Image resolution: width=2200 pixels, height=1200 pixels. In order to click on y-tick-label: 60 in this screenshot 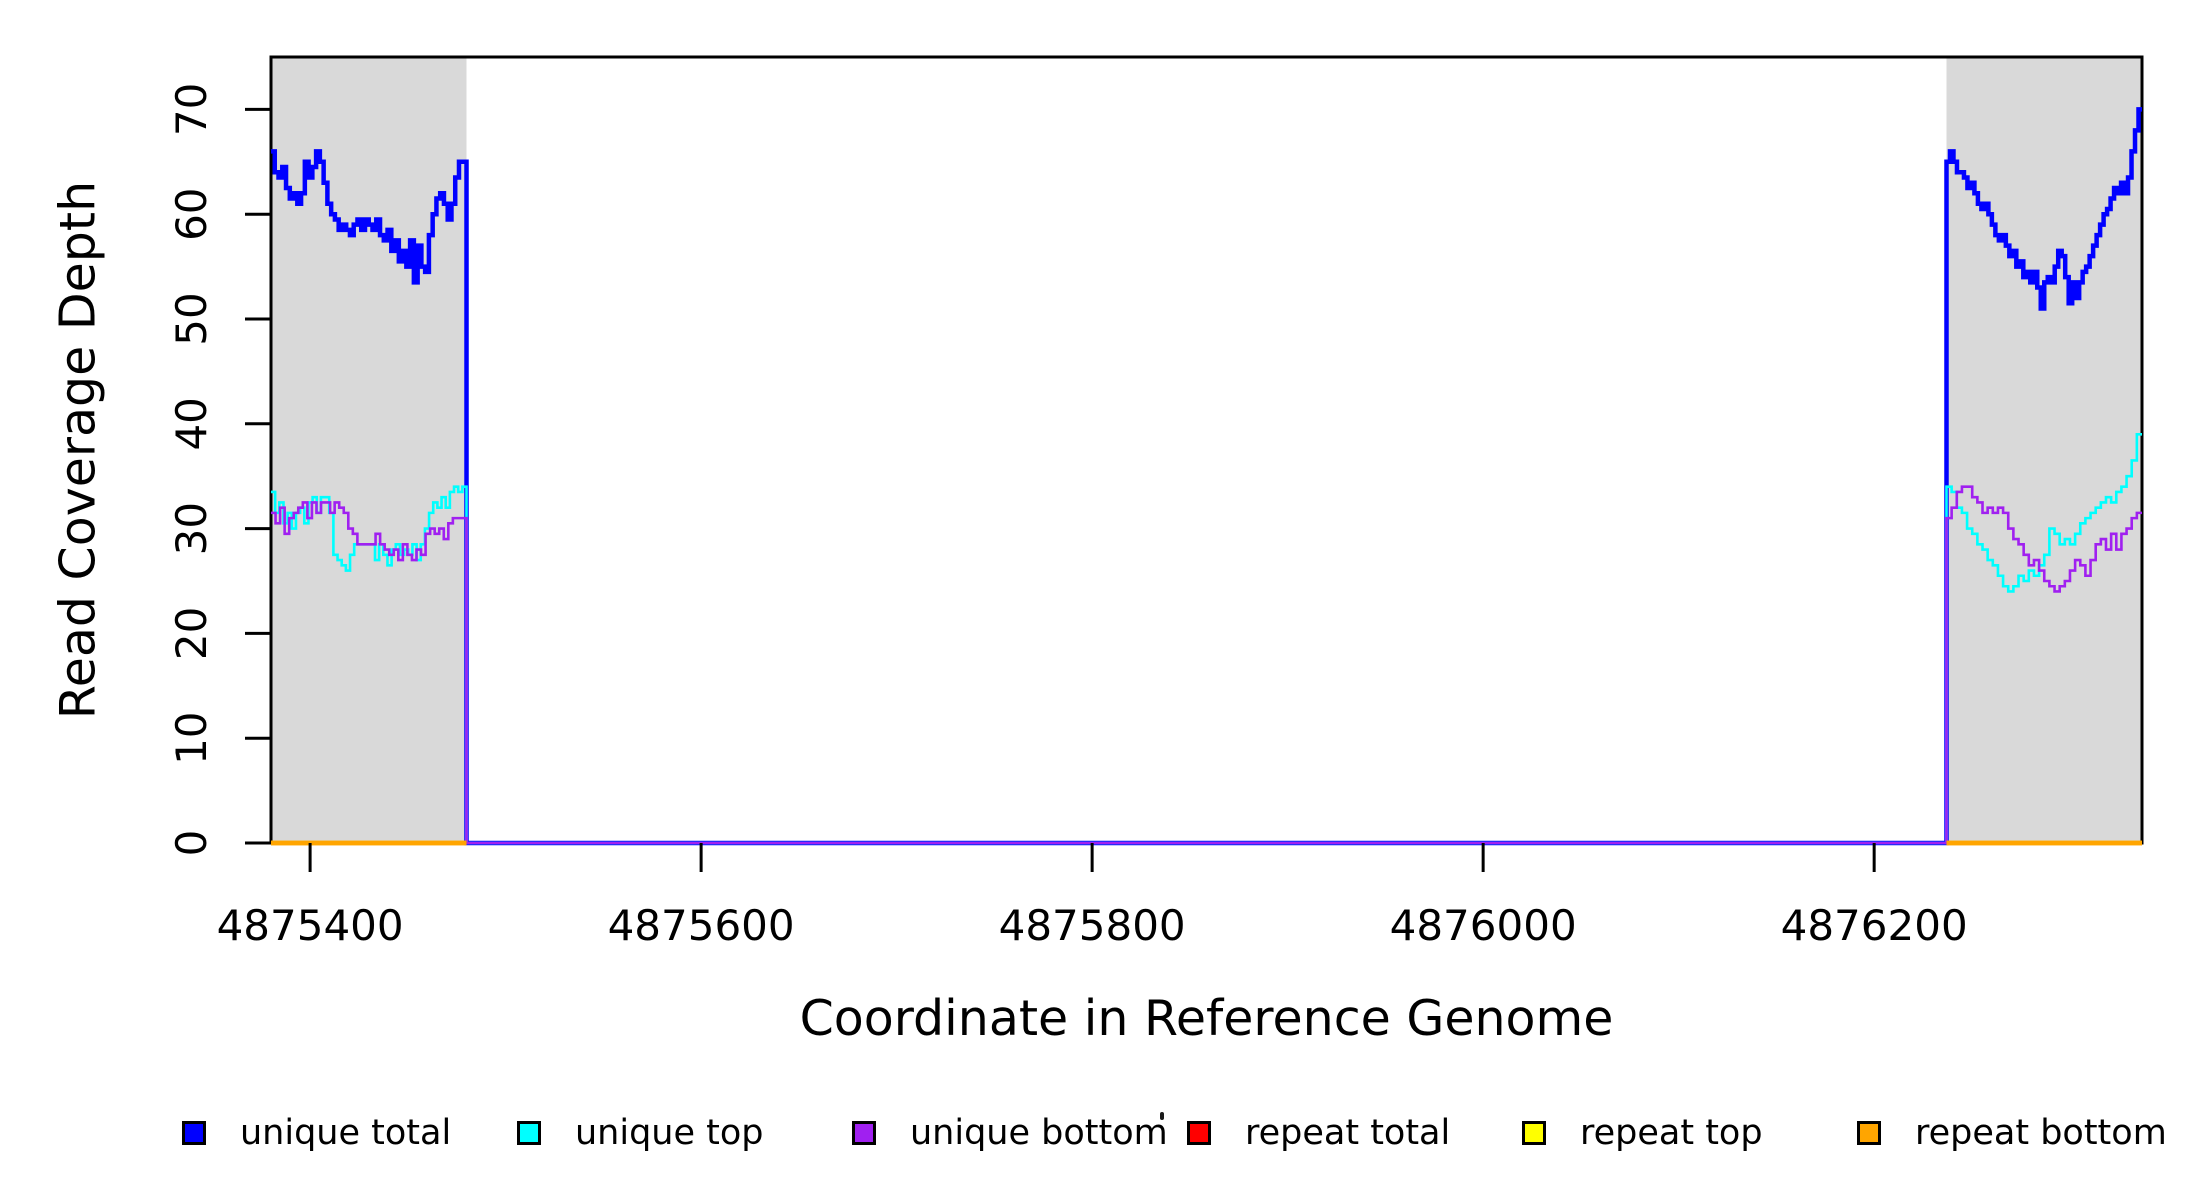, I will do `click(191, 213)`.